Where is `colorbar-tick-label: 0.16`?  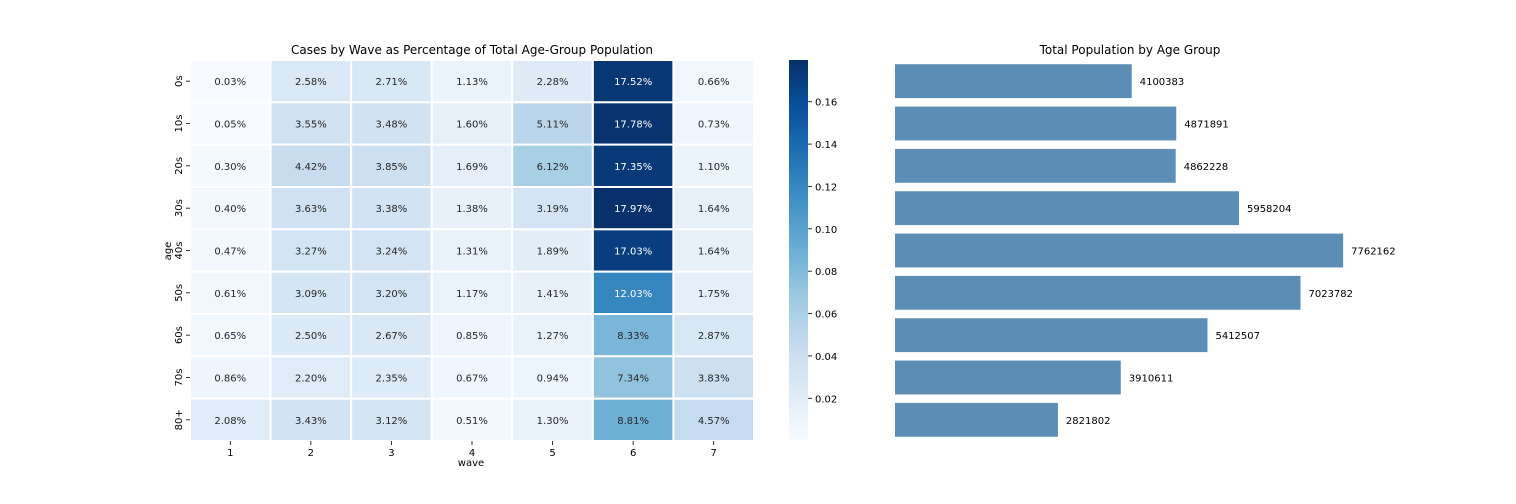
colorbar-tick-label: 0.16 is located at coordinates (826, 103).